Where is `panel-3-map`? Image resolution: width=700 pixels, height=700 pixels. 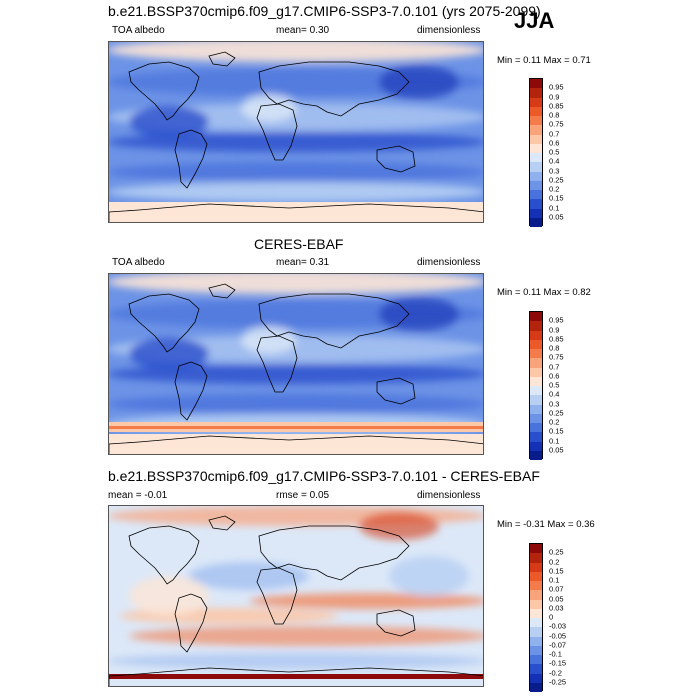
panel-3-map is located at coordinates (296, 596).